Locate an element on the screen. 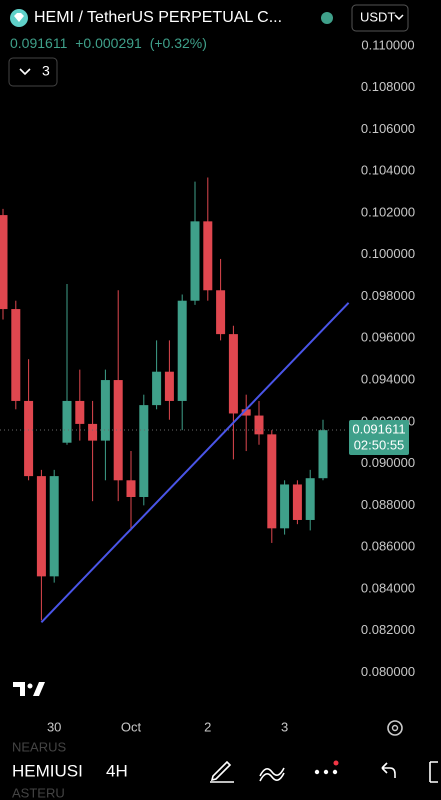 The height and width of the screenshot is (800, 441). y-tick-label: 0.096000 is located at coordinates (388, 337).